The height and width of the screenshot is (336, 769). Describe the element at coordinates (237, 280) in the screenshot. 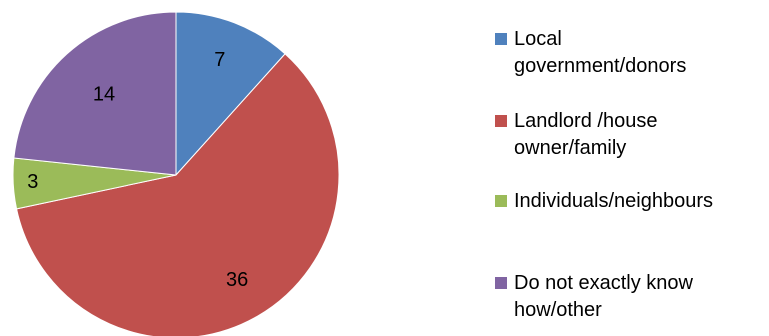

I see `slice-value-label: 36` at that location.